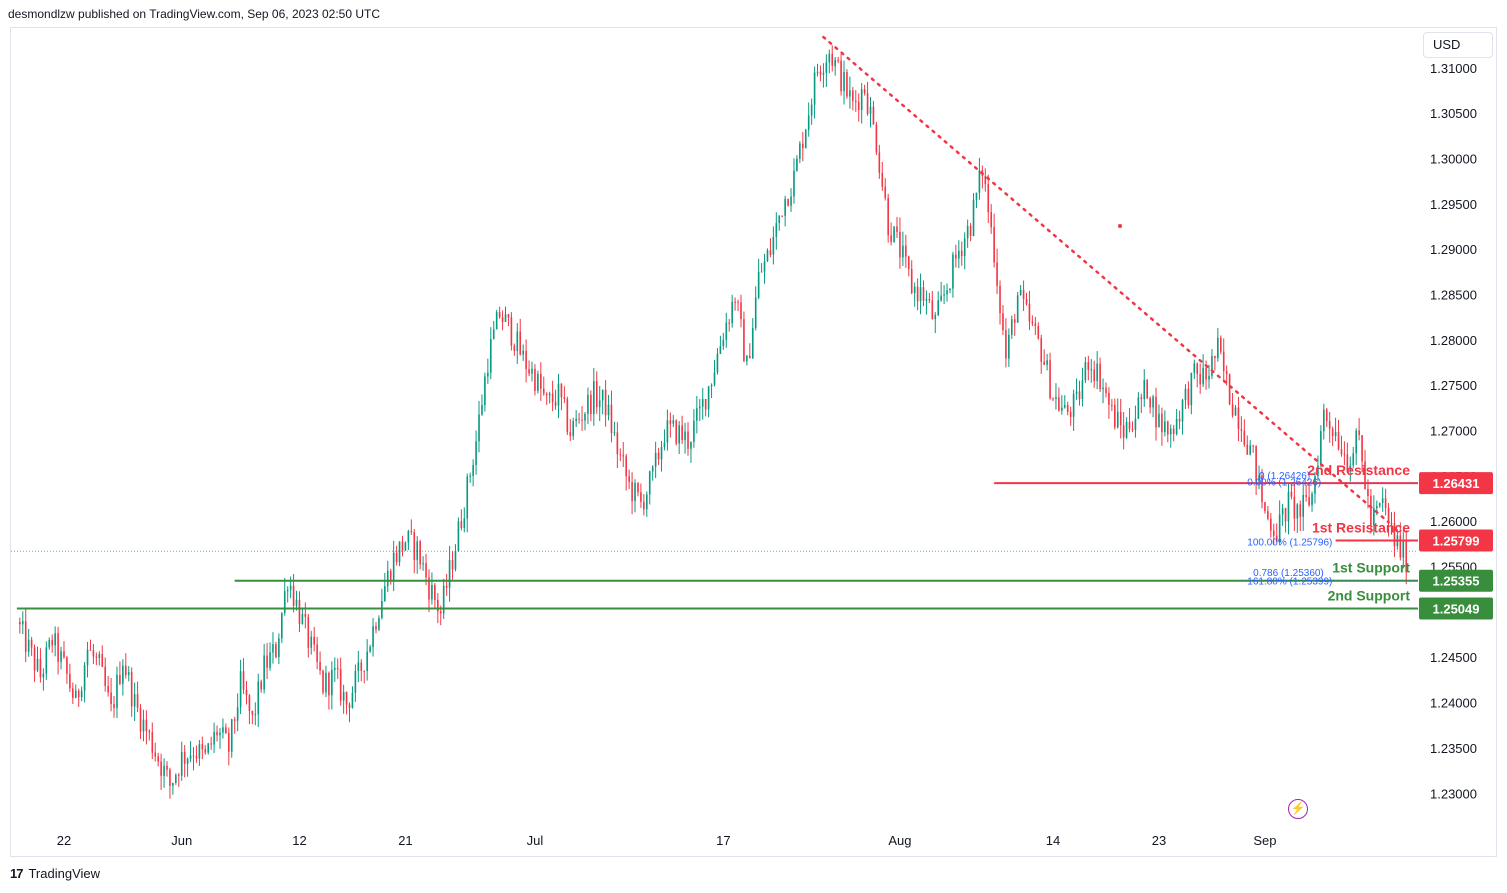  What do you see at coordinates (1453, 793) in the screenshot?
I see `y-tick-label: 1.23000` at bounding box center [1453, 793].